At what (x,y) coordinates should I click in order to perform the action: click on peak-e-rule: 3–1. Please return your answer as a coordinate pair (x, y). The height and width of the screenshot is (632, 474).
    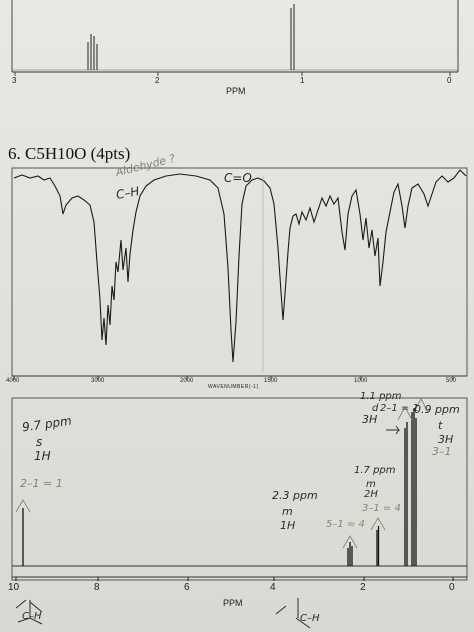
    Looking at the image, I should click on (442, 451).